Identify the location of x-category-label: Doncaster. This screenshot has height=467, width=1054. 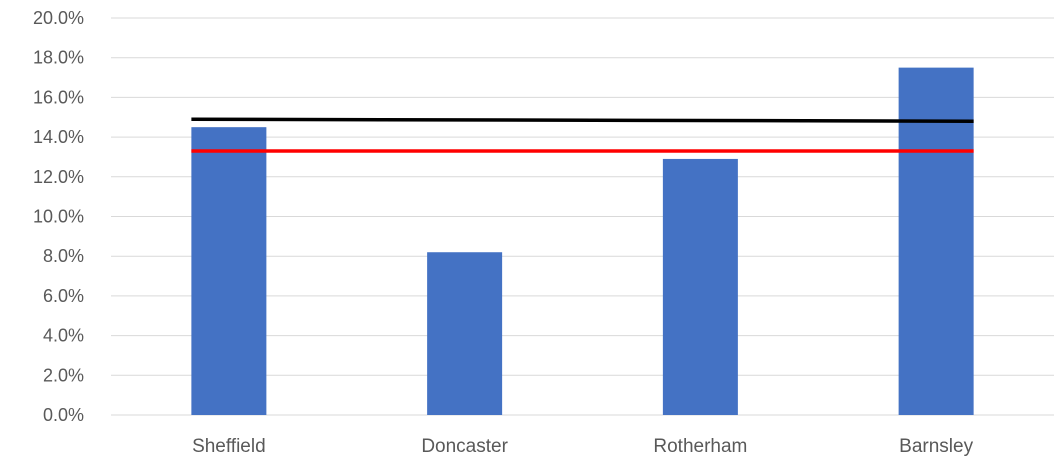
(464, 446).